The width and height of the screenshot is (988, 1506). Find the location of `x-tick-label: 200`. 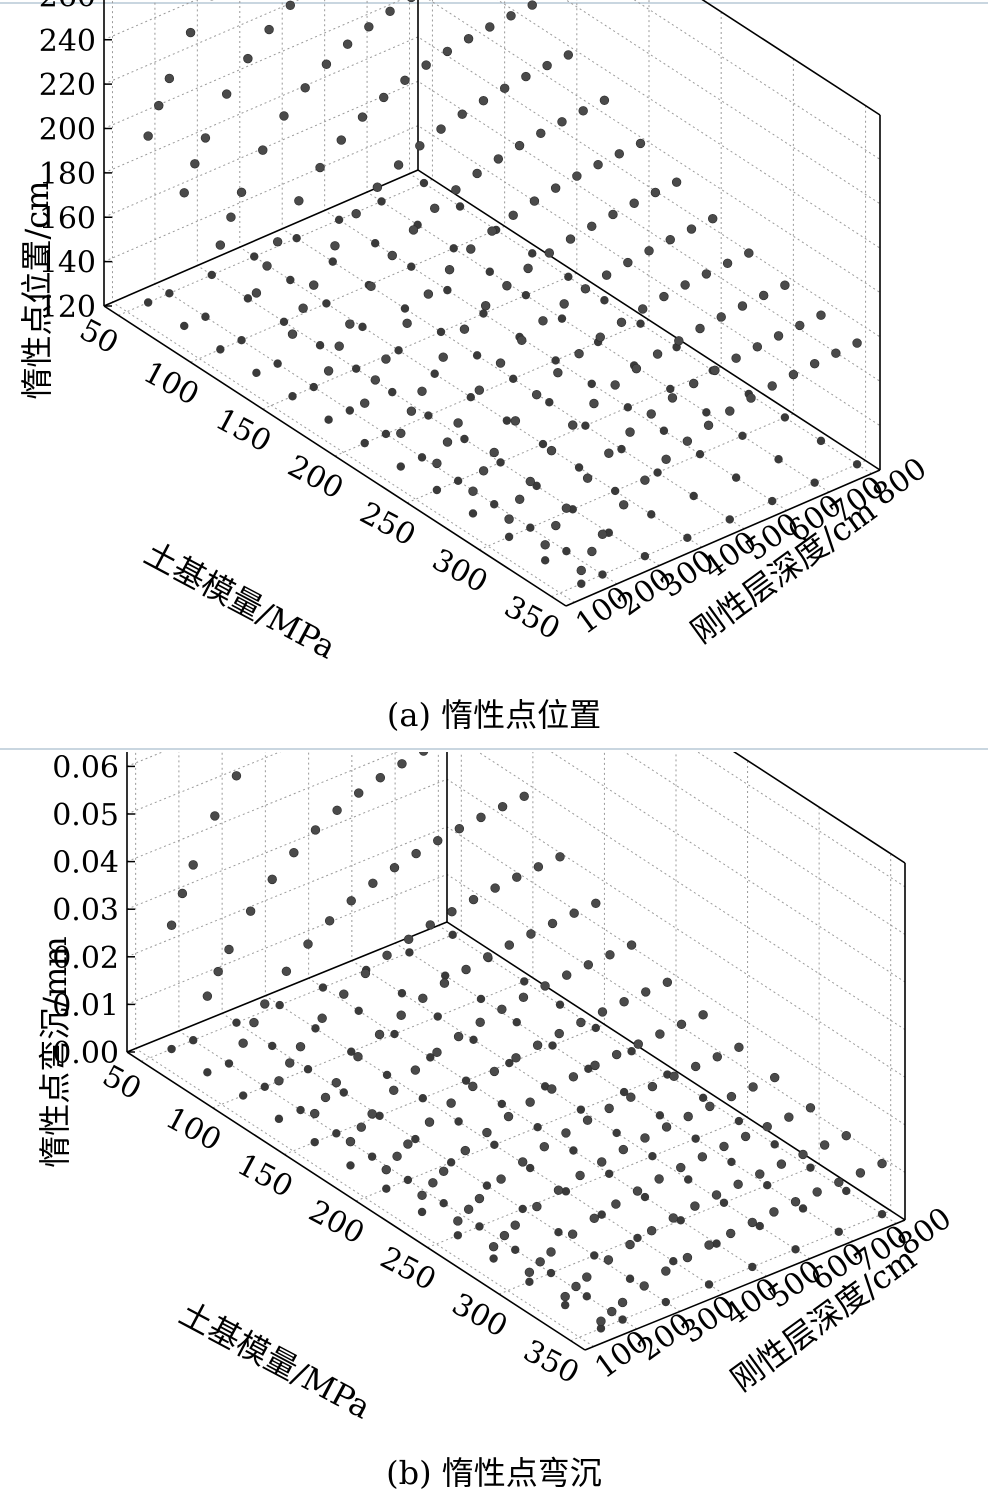

x-tick-label: 200 is located at coordinates (315, 478).